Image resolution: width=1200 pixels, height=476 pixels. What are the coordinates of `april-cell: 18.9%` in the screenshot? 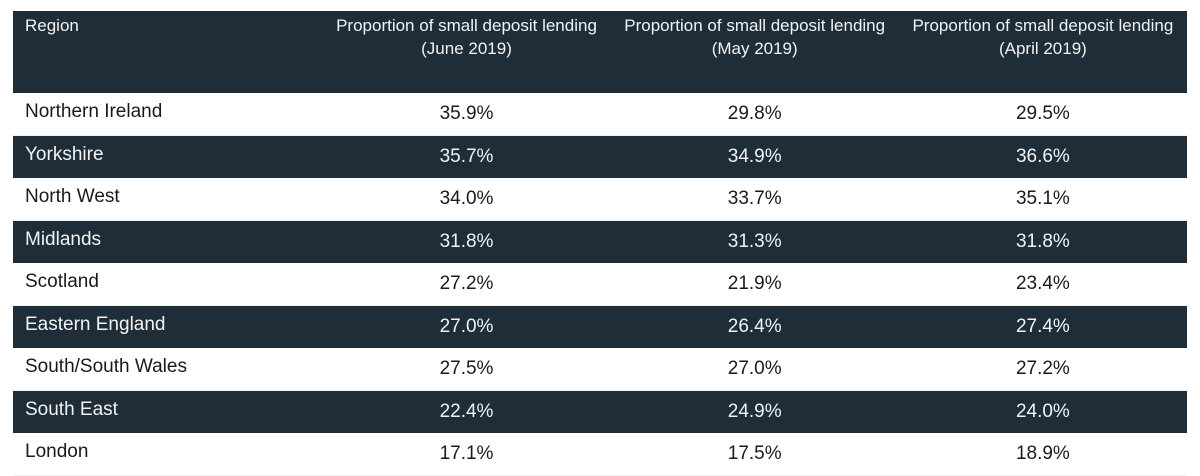 It's located at (1042, 454).